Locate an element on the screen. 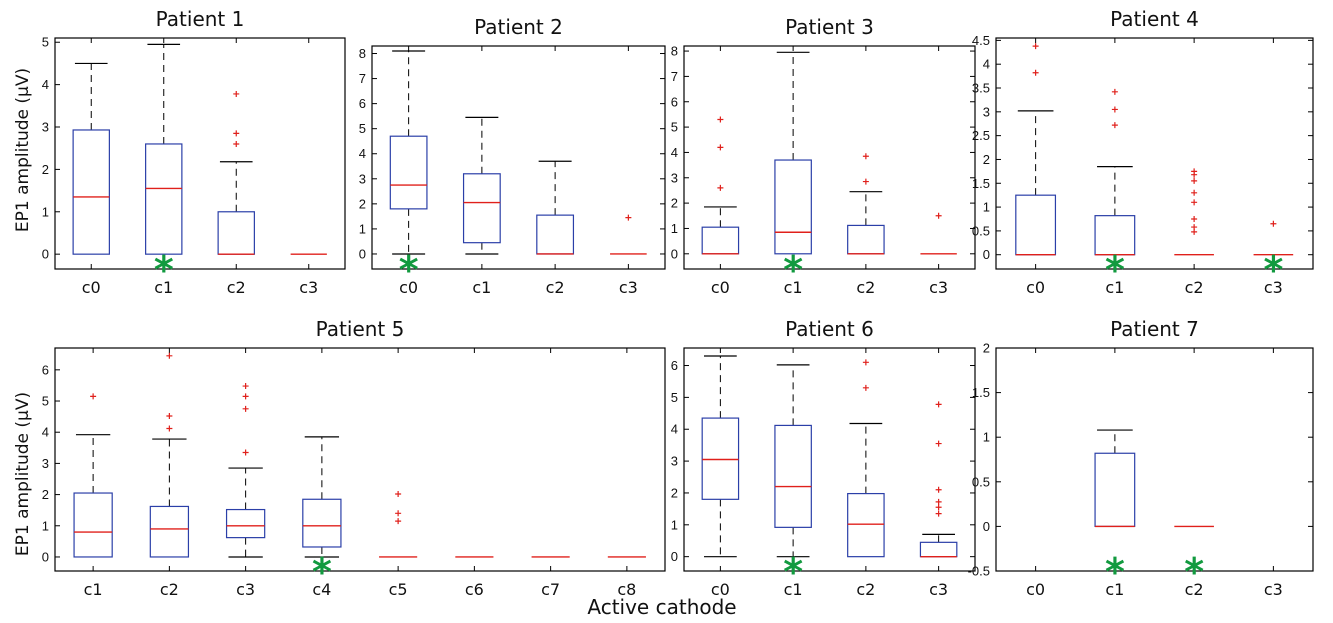 The width and height of the screenshot is (1333, 623). y-tick-label: 8 is located at coordinates (674, 51).